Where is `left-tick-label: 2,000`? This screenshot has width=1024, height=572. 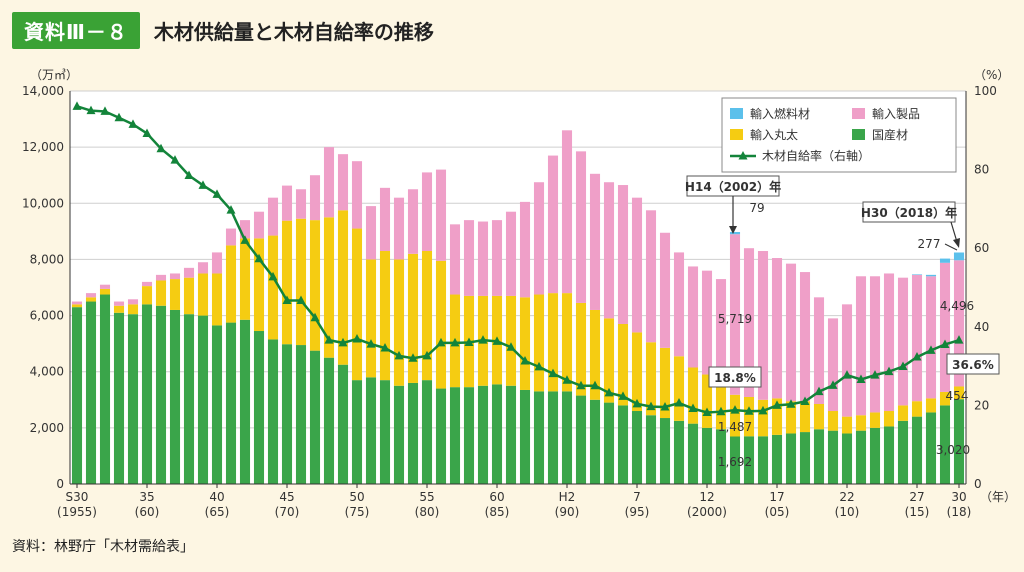 left-tick-label: 2,000 is located at coordinates (47, 428).